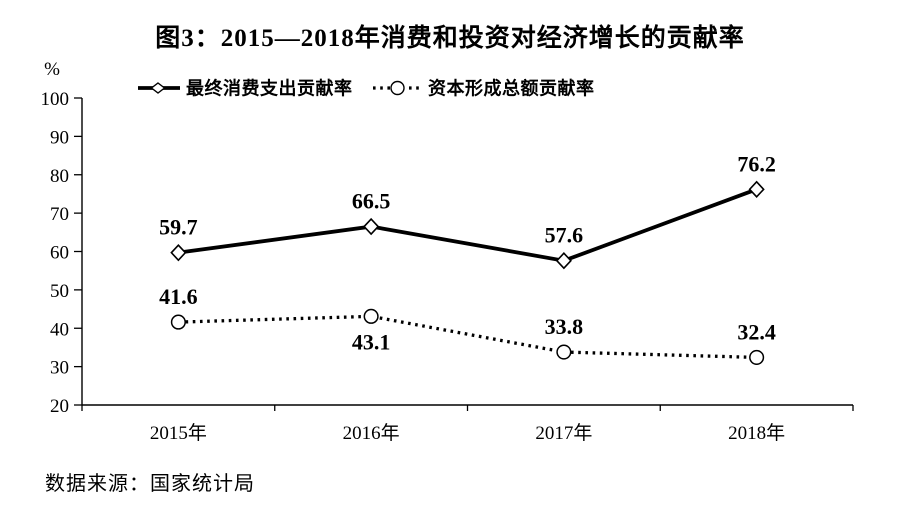 This screenshot has width=900, height=518. Describe the element at coordinates (371, 341) in the screenshot. I see `data-label: 43.1` at that location.